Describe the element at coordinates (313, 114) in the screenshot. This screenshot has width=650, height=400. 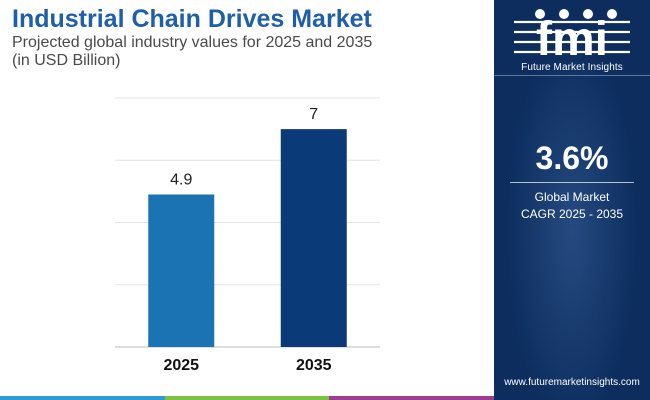
I see `bar-value-label-2035: 7` at that location.